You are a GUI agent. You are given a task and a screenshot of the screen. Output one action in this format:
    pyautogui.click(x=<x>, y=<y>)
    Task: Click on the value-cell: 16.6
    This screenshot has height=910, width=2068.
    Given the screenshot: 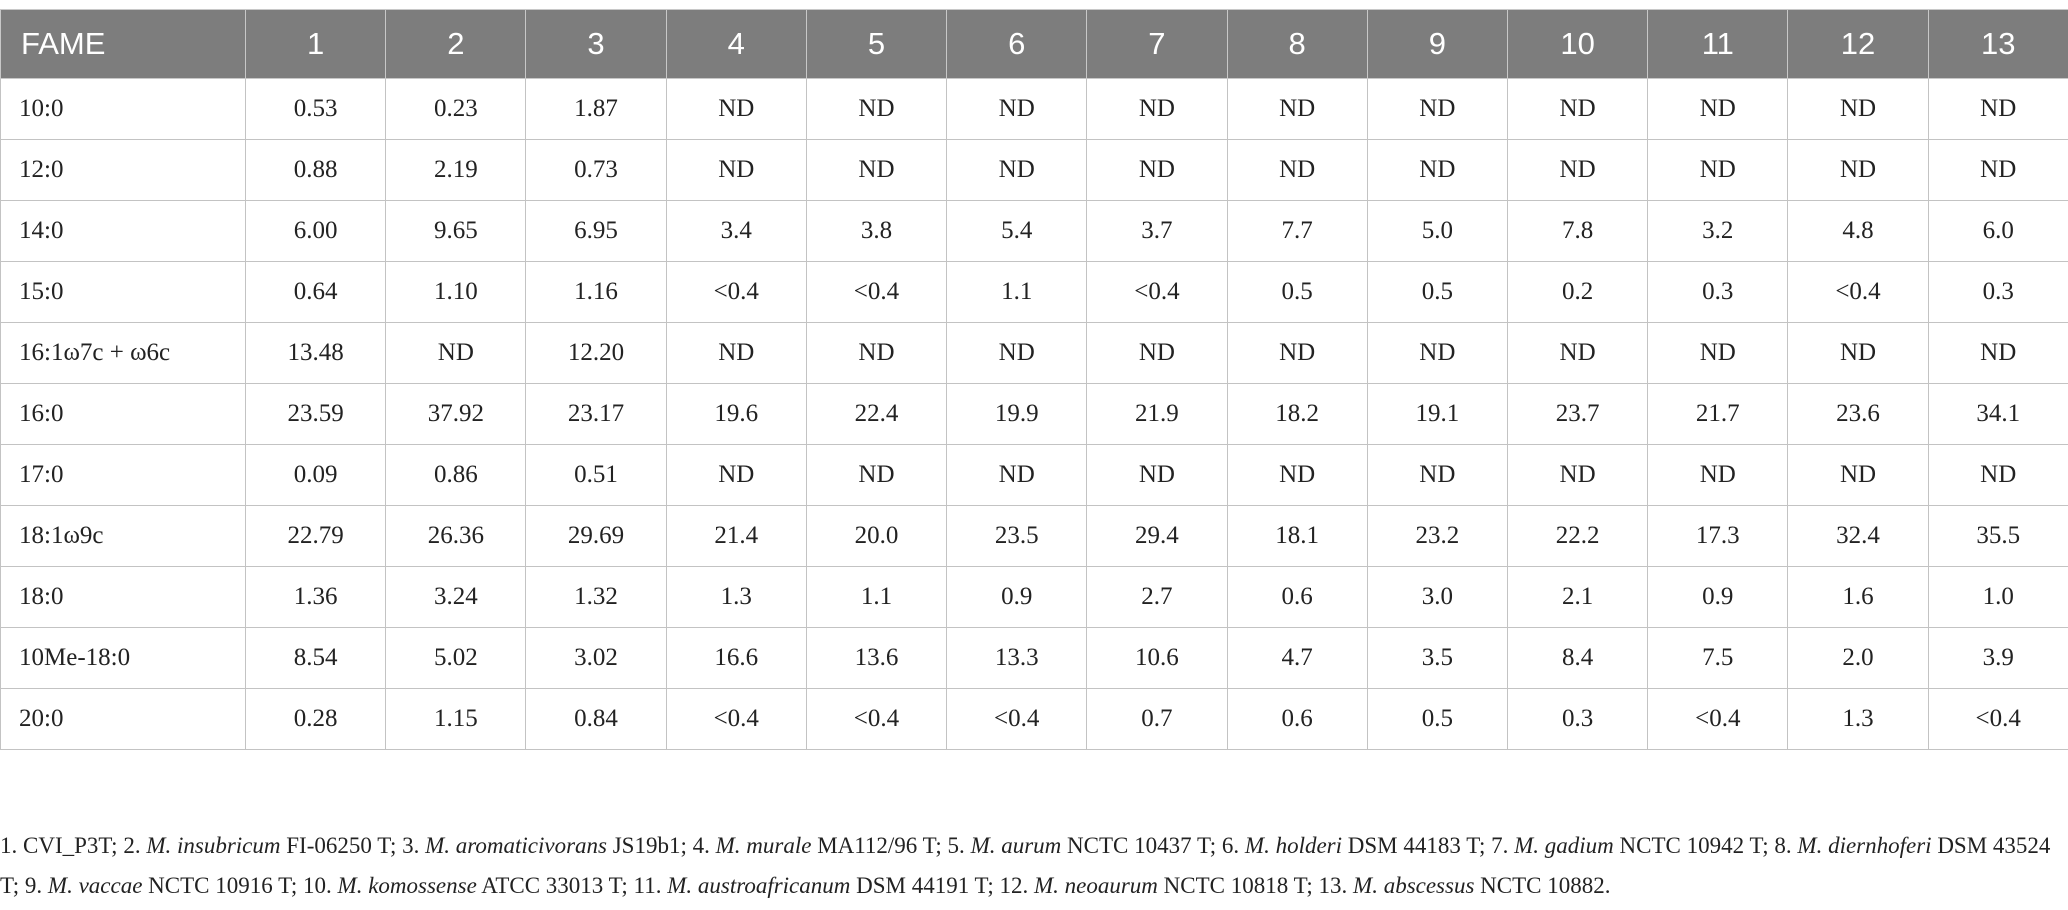 What is the action you would take?
    pyautogui.click(x=736, y=658)
    